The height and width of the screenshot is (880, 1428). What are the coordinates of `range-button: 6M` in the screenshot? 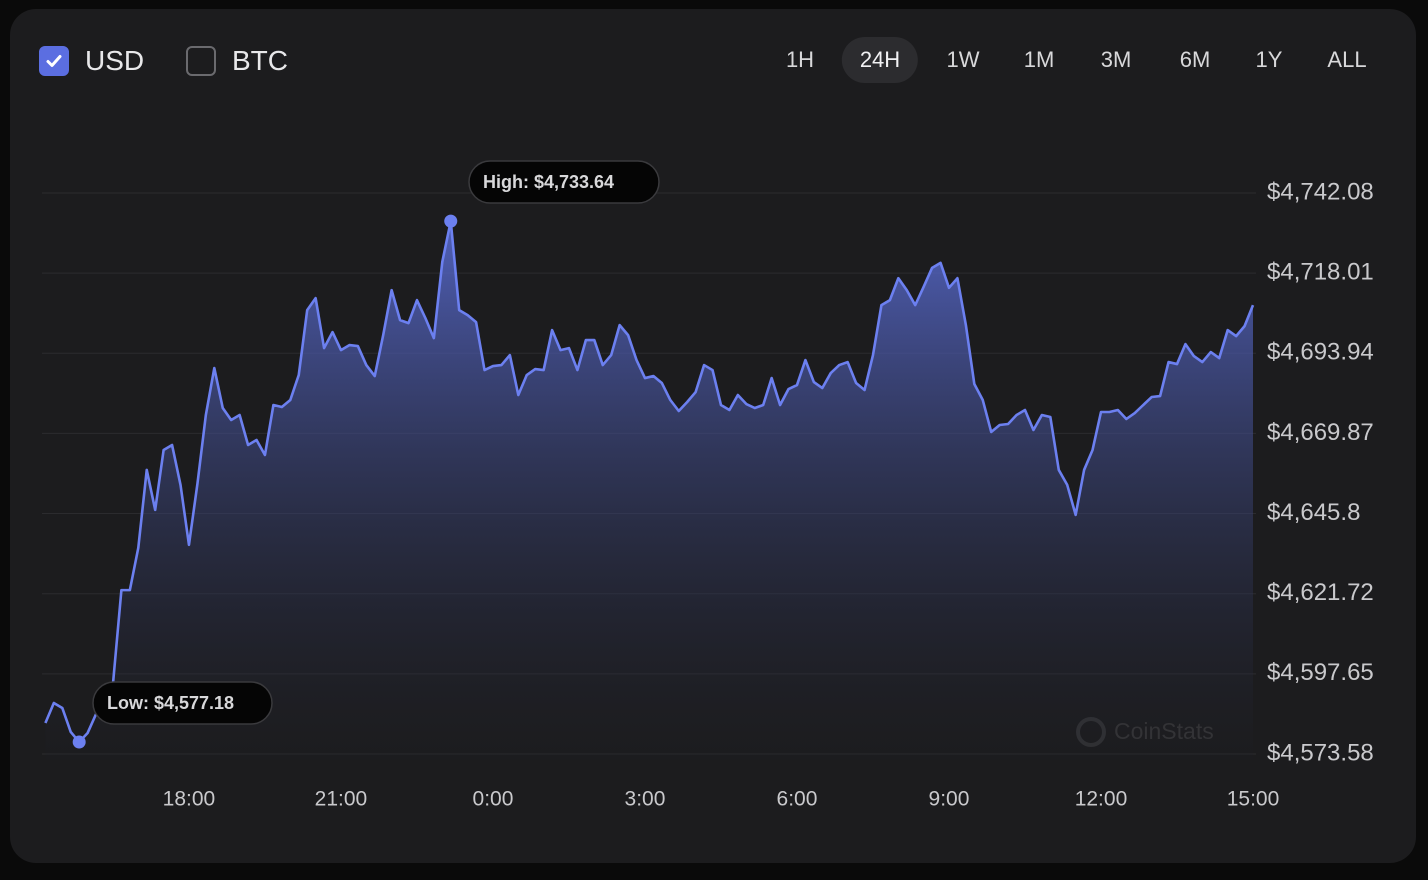 It's located at (1195, 59).